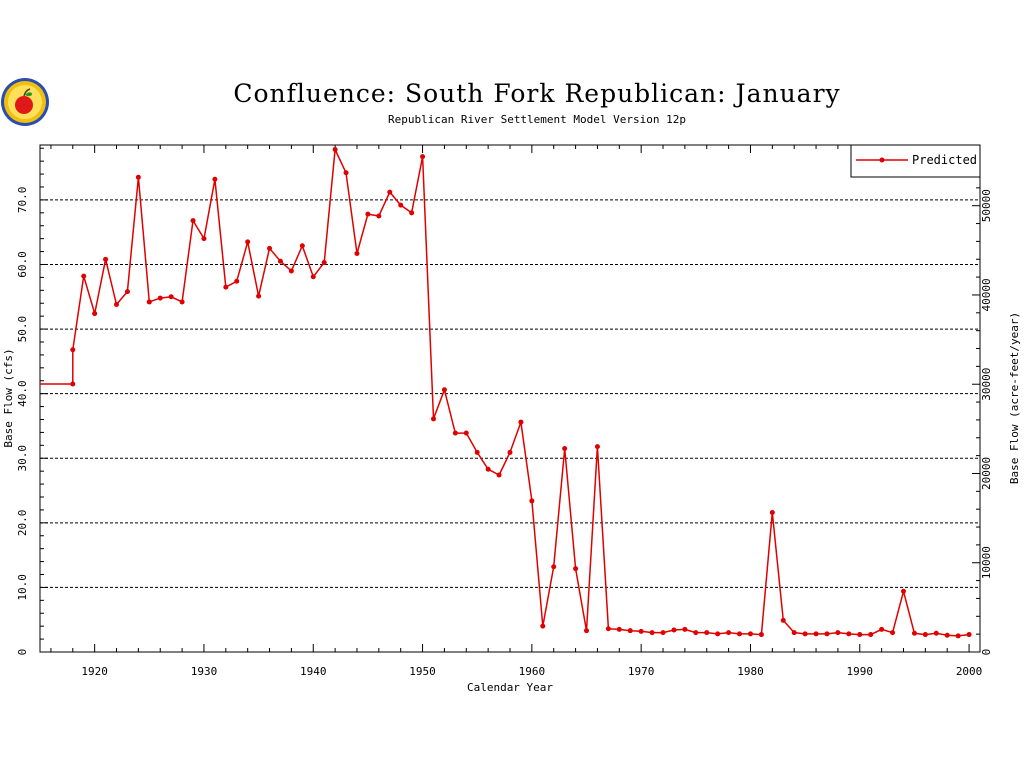 This screenshot has height=768, width=1024. Describe the element at coordinates (510, 687) in the screenshot. I see `x-axis-label: Calendar Year` at that location.